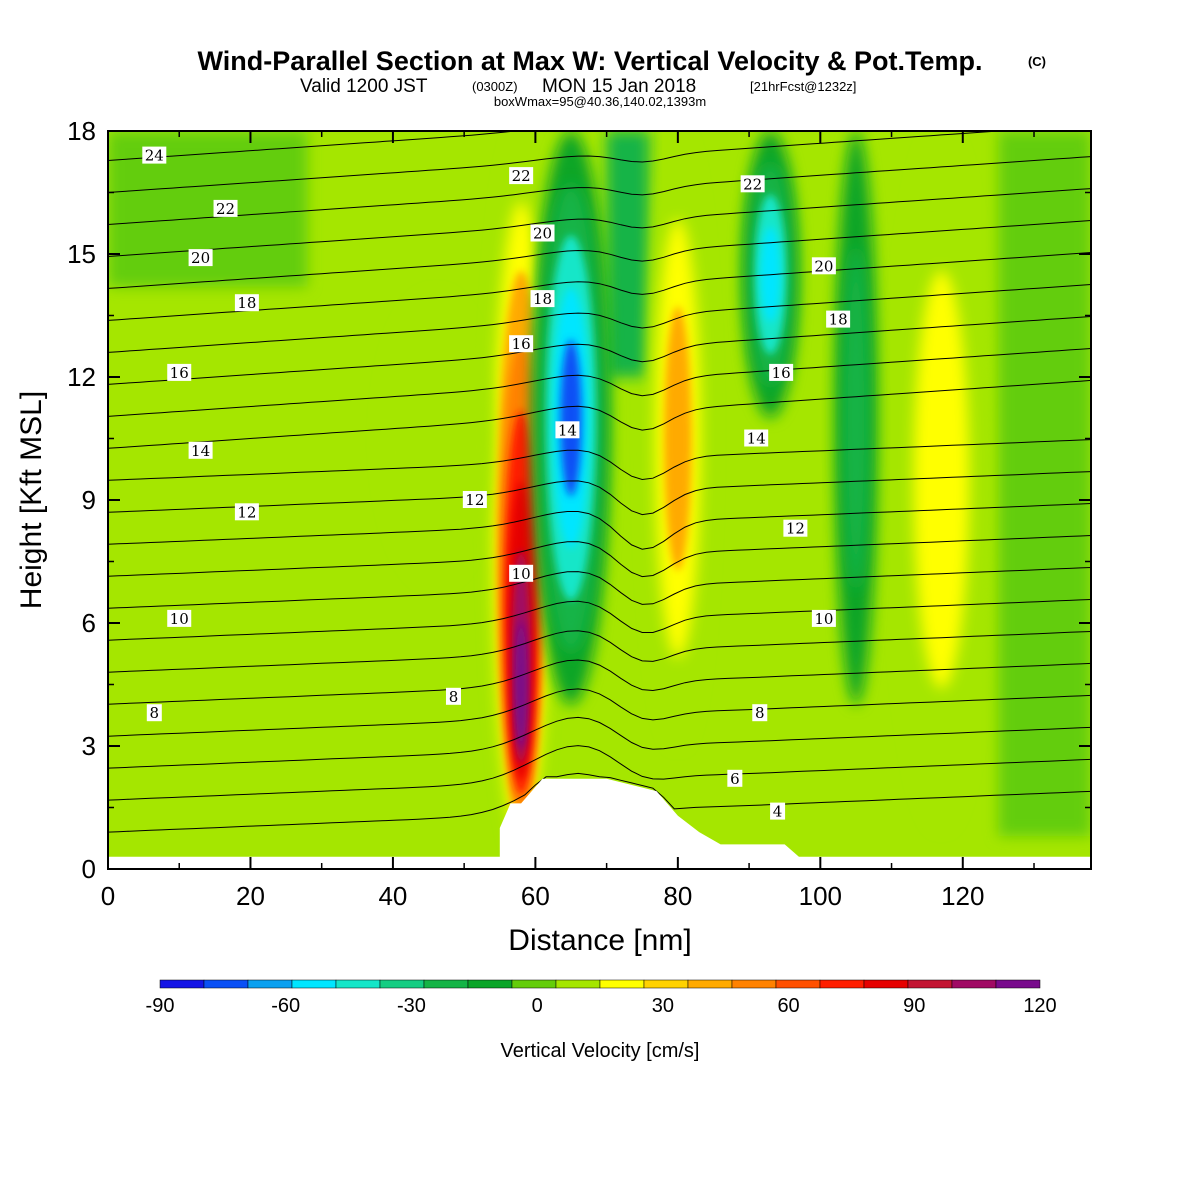 The image size is (1200, 1200). What do you see at coordinates (600, 101) in the screenshot?
I see `box-info: boxWmax=95@40.36,140.02,1393m` at bounding box center [600, 101].